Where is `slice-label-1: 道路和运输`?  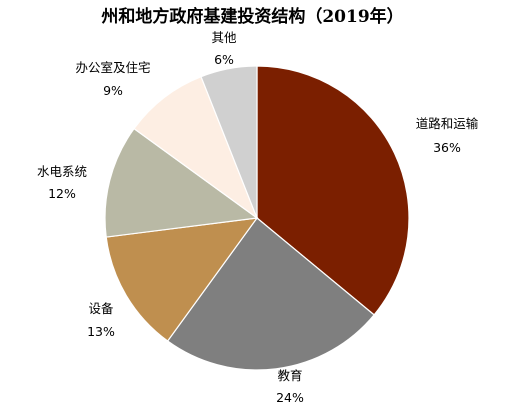
slice-label-1: 道路和运输 is located at coordinates (447, 123).